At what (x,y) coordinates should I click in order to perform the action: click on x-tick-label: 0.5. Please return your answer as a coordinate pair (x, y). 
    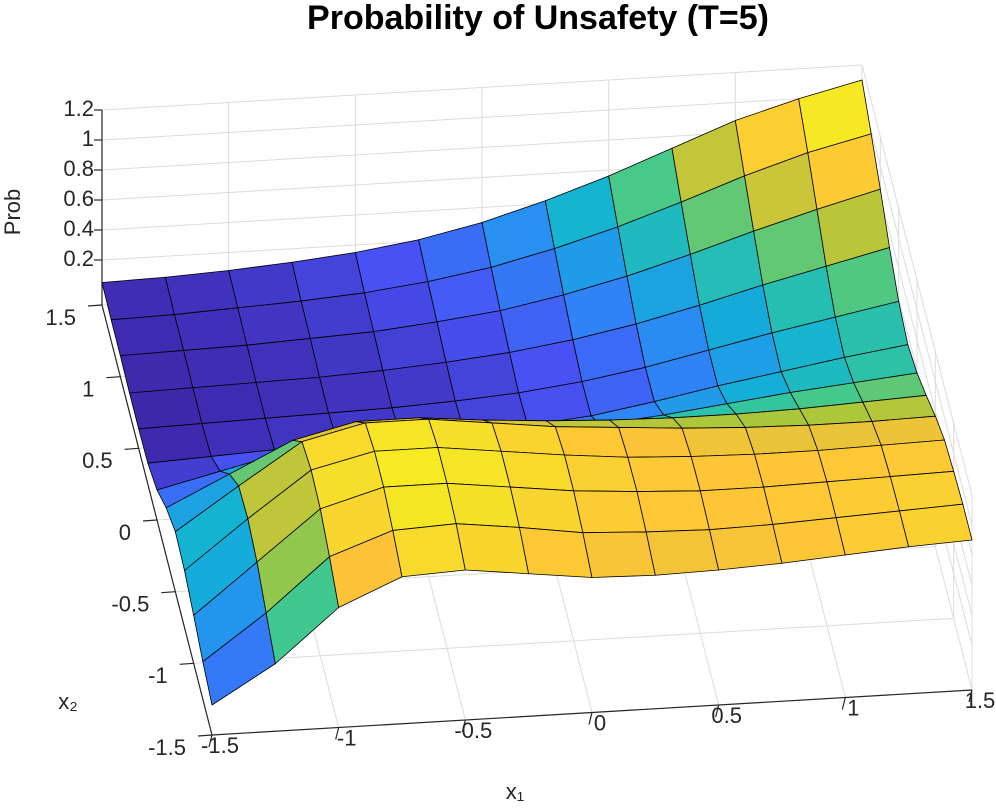
    Looking at the image, I should click on (726, 715).